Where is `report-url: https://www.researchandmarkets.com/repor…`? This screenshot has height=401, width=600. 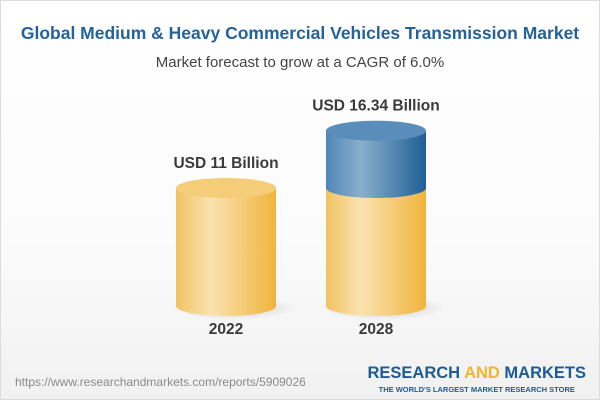
report-url: https://www.researchandmarkets.com/repor… is located at coordinates (160, 382).